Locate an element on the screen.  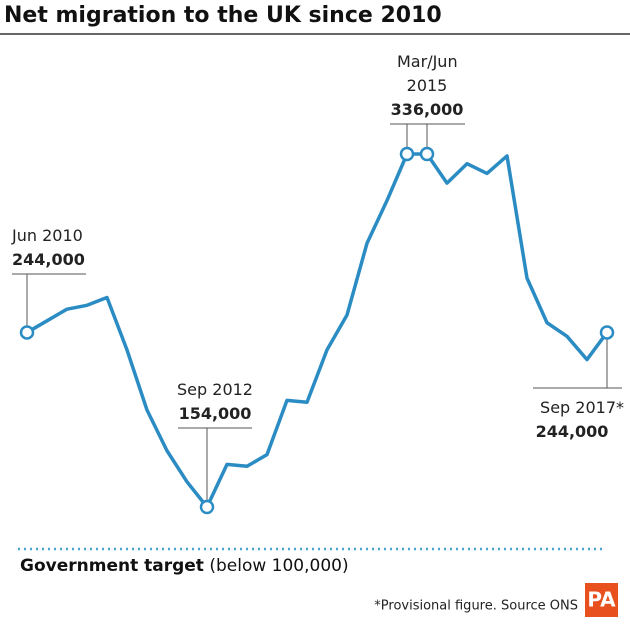
logo-box is located at coordinates (601, 600).